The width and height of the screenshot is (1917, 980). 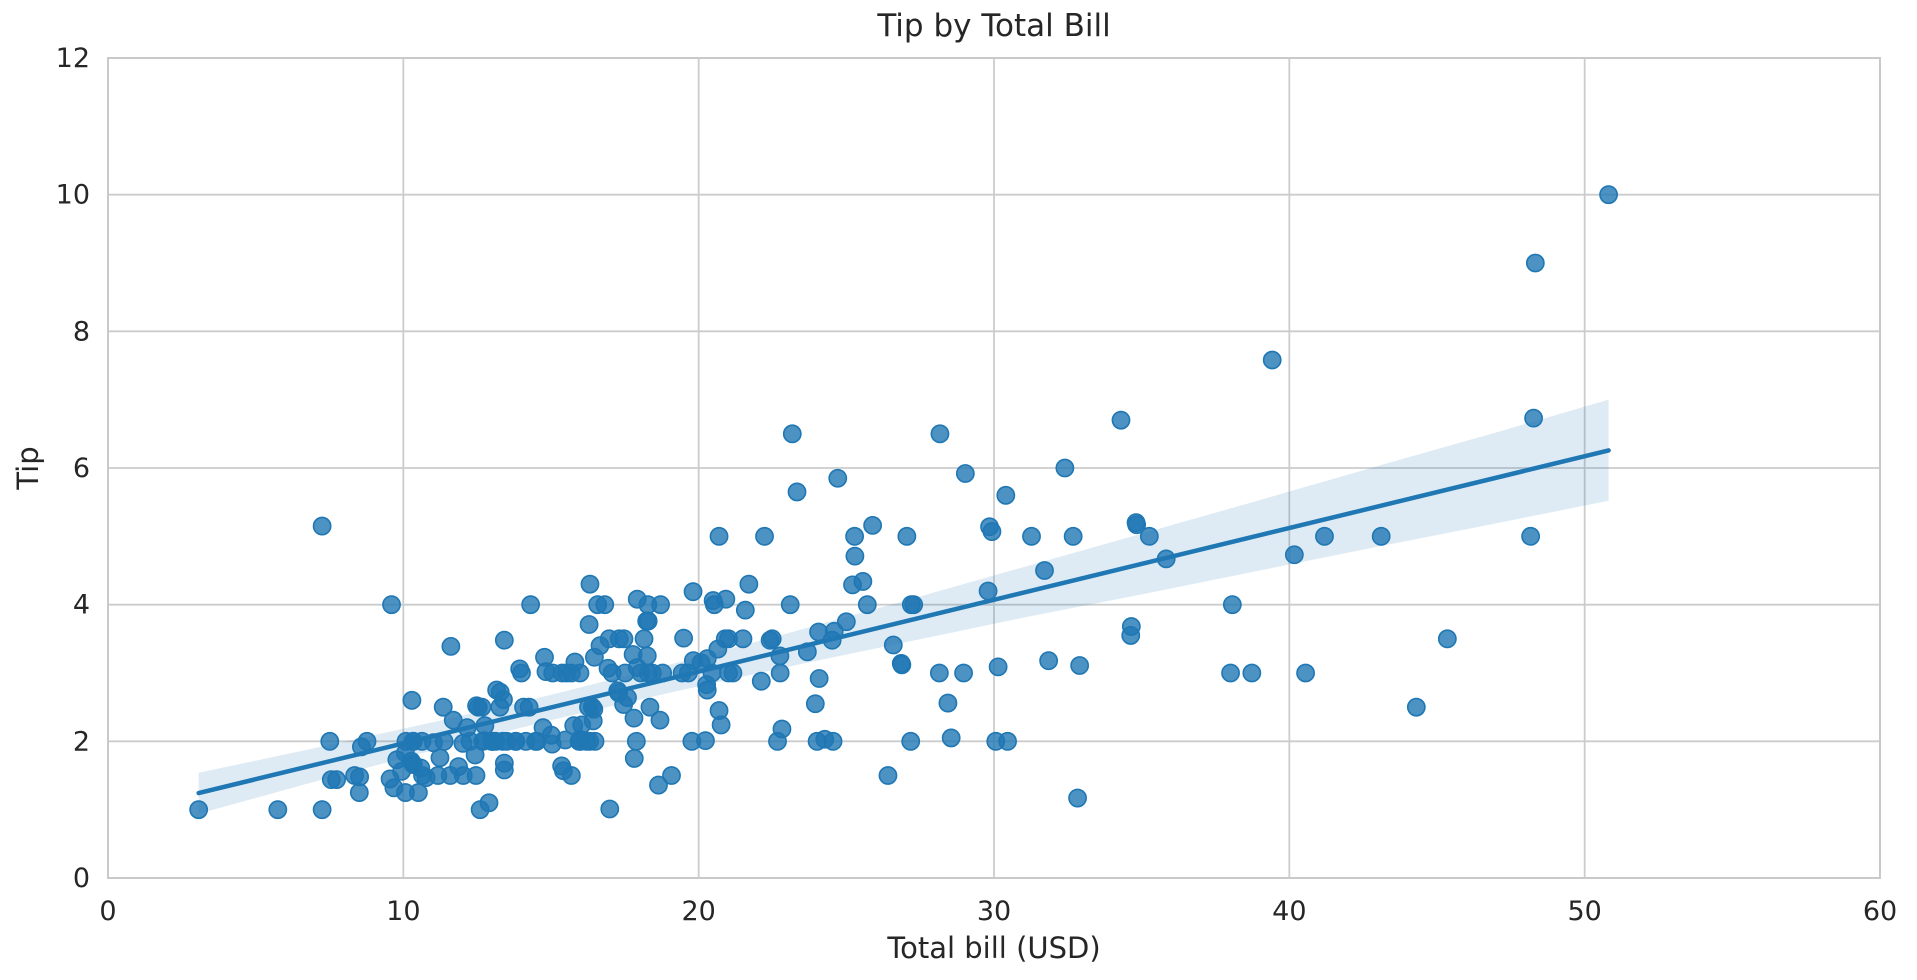 I want to click on x-tick-label: 20, so click(x=698, y=911).